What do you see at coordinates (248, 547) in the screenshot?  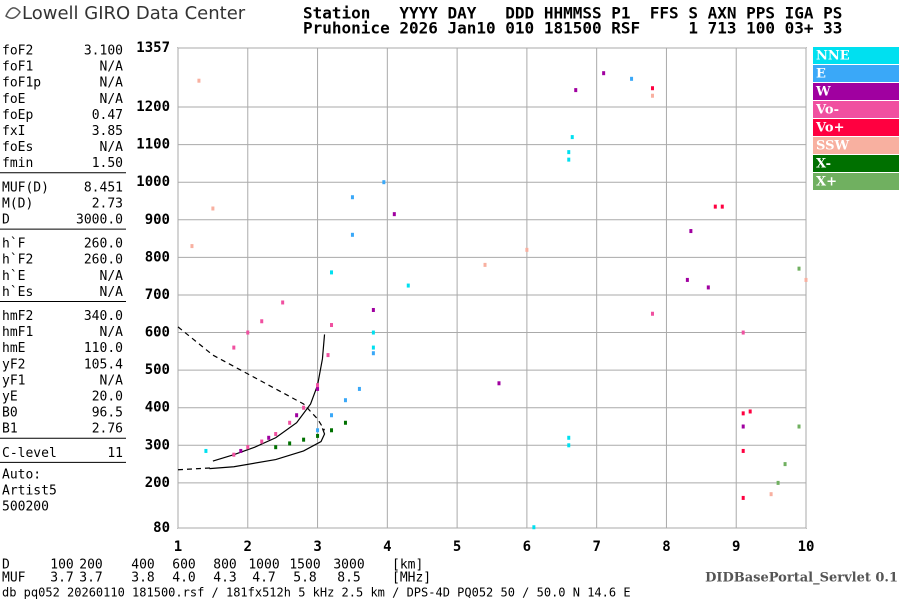 I see `x-tick-label: 2` at bounding box center [248, 547].